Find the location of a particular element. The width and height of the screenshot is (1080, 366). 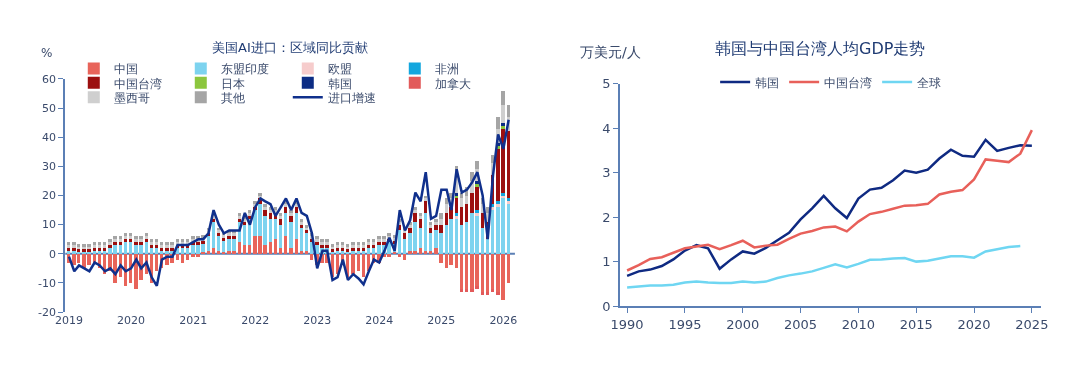

y-tick-label: 20 is located at coordinates (49, 196).